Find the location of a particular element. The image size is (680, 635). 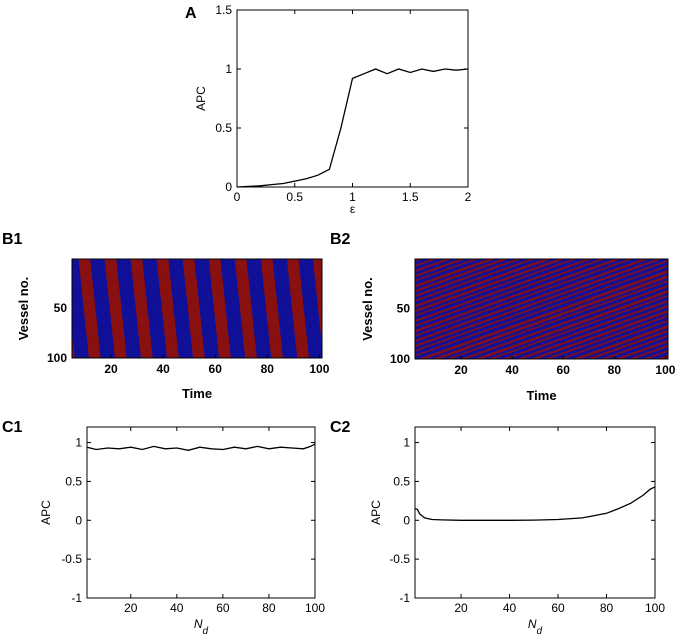

chart-c1: 20 40 60 80 100 -1 -0.5 0 0.5 1 APC Nd is located at coordinates (182, 530).